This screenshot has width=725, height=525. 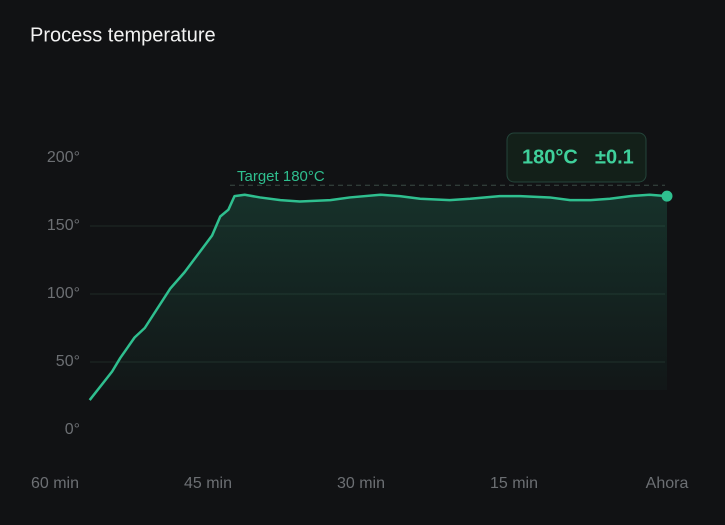 I want to click on end-point, so click(x=667, y=196).